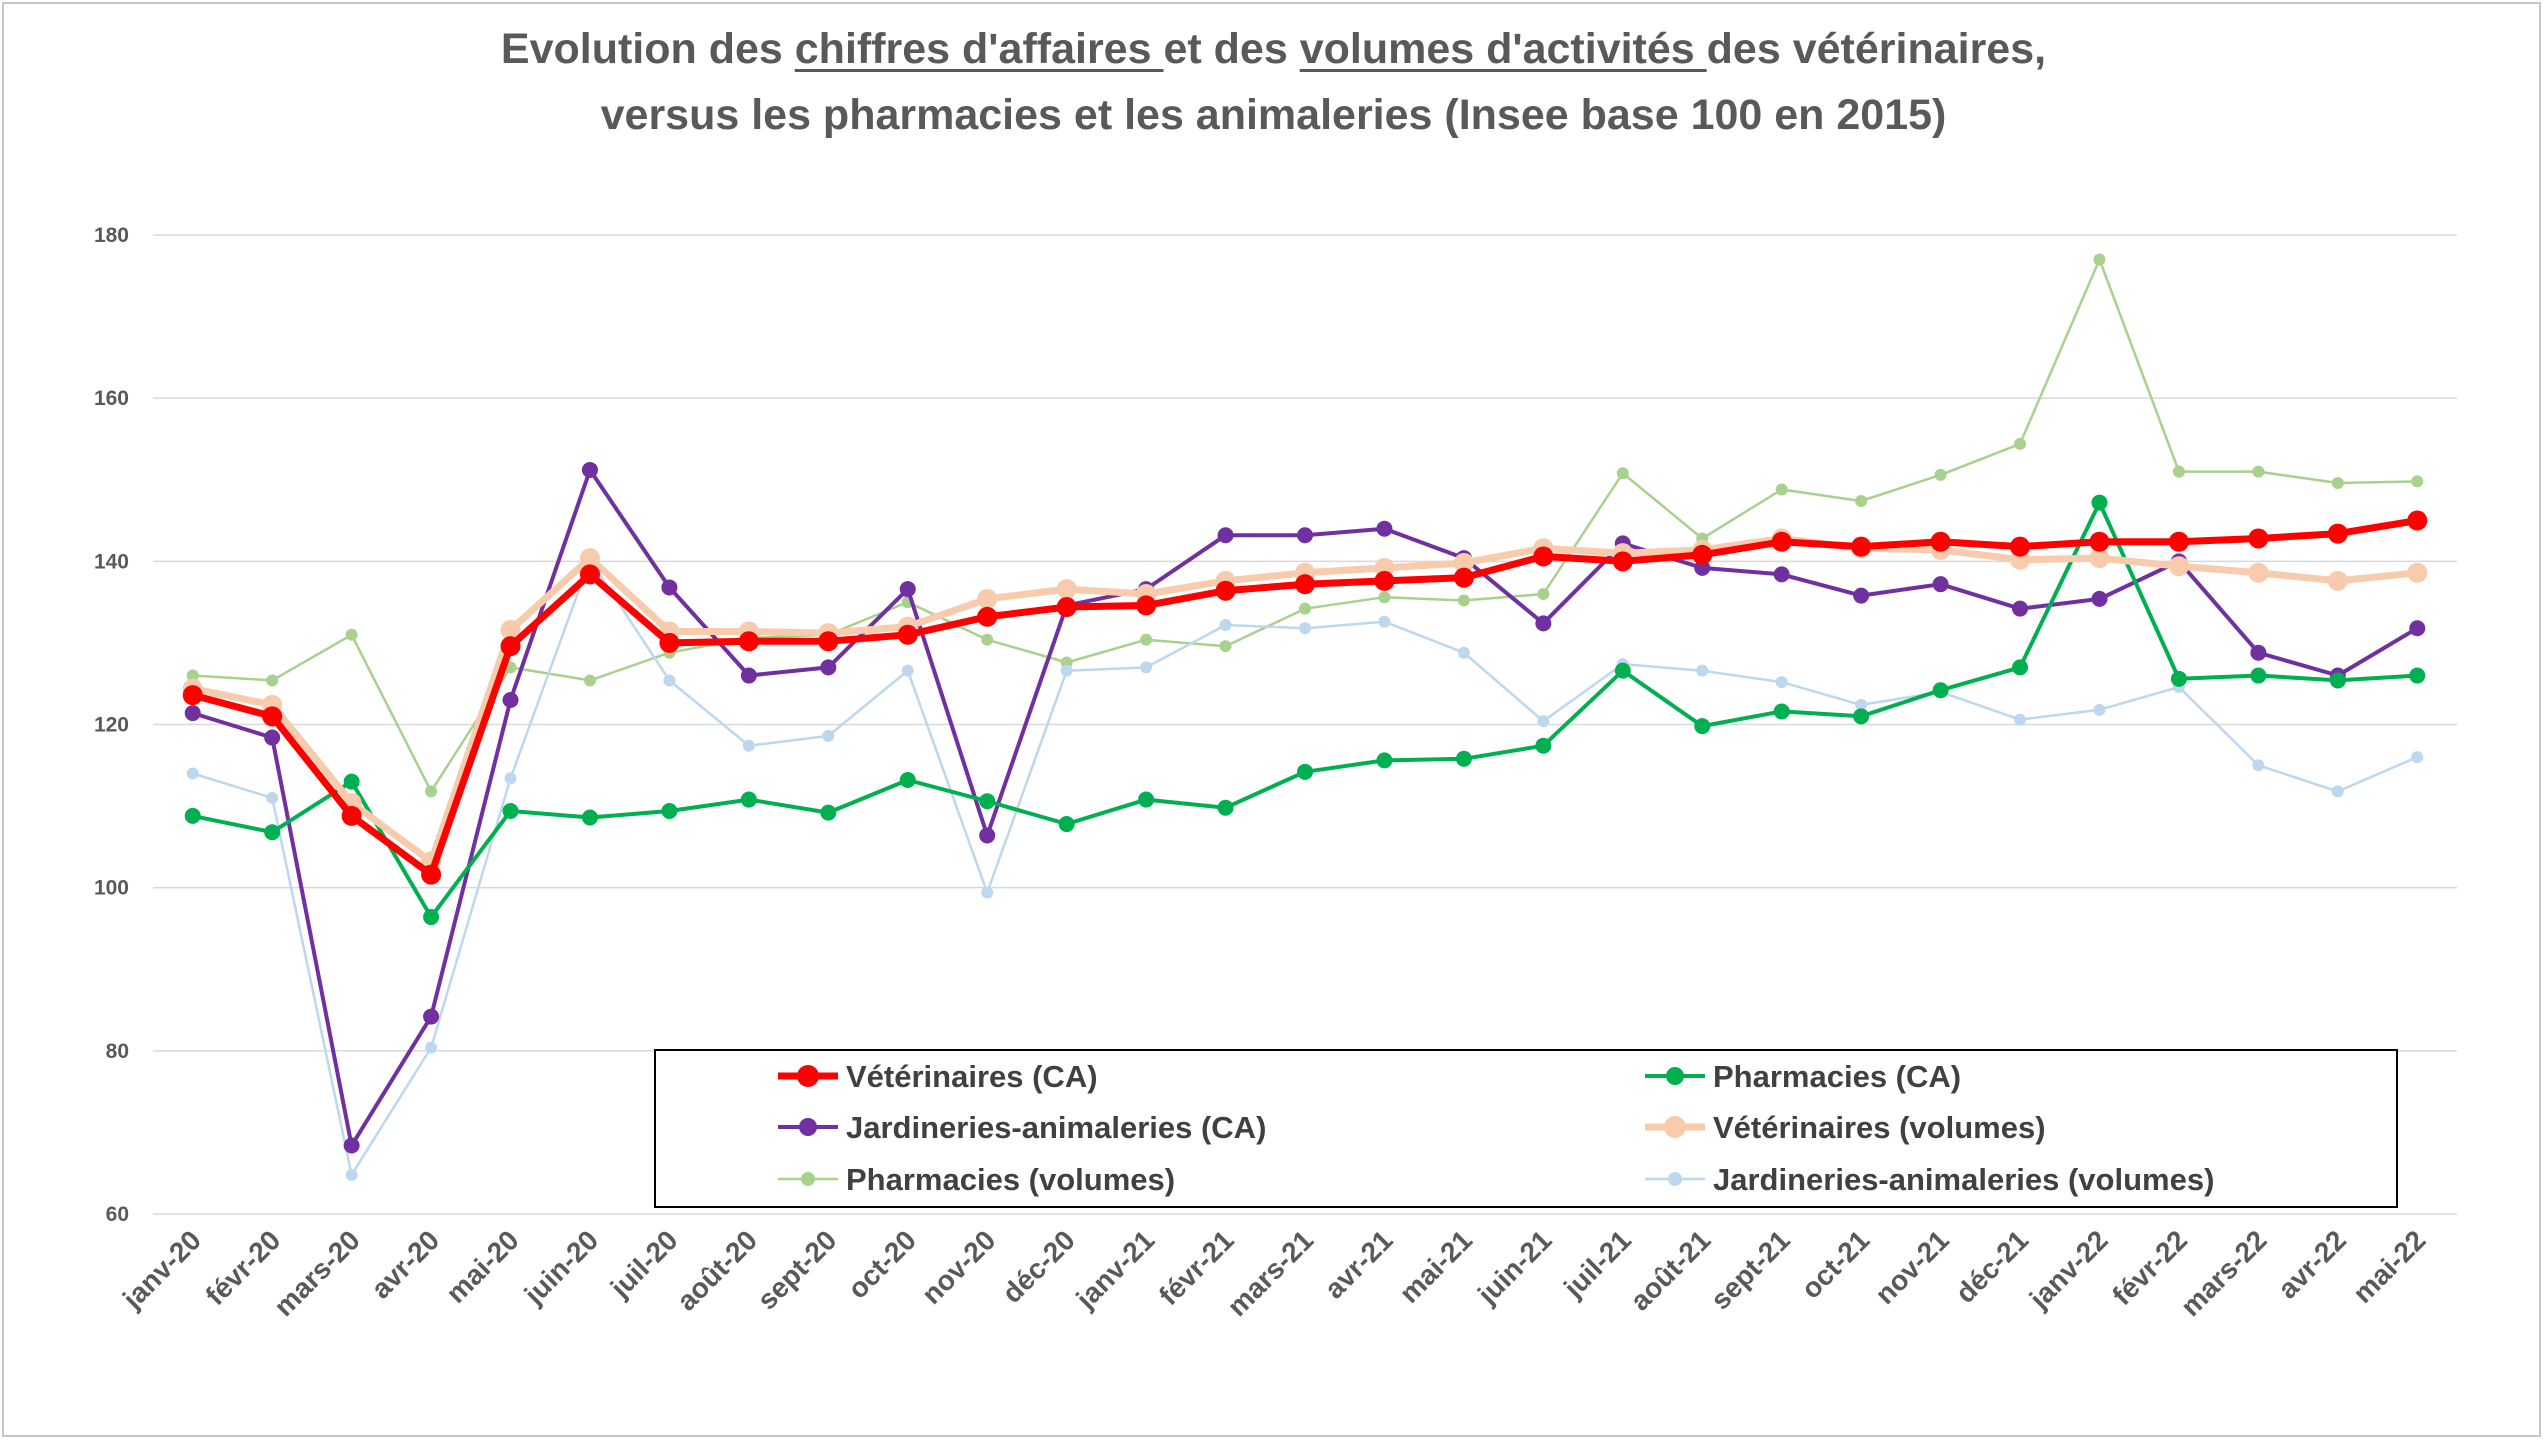  Describe the element at coordinates (111, 725) in the screenshot. I see `y-tick-label: 120` at that location.